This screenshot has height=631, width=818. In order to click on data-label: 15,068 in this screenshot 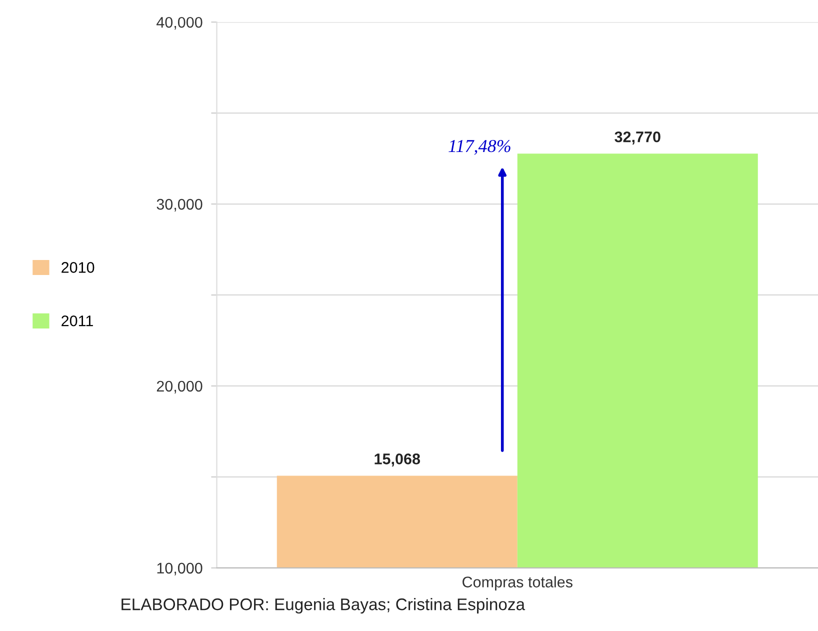, I will do `click(397, 460)`.